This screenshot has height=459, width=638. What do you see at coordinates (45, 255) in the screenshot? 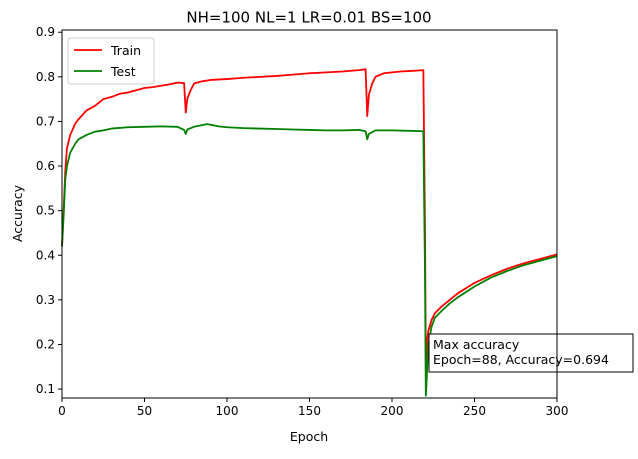
I see `y-tick-label: 0.4` at bounding box center [45, 255].